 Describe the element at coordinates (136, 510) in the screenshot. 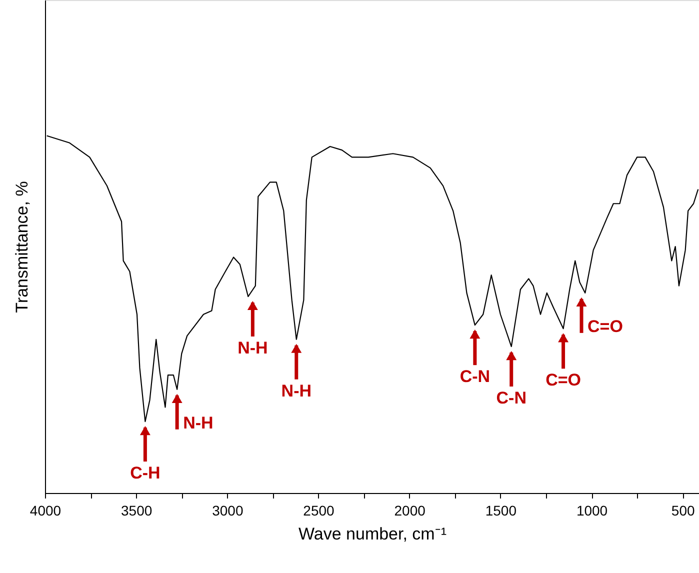

I see `x-tick-label: 3500` at that location.